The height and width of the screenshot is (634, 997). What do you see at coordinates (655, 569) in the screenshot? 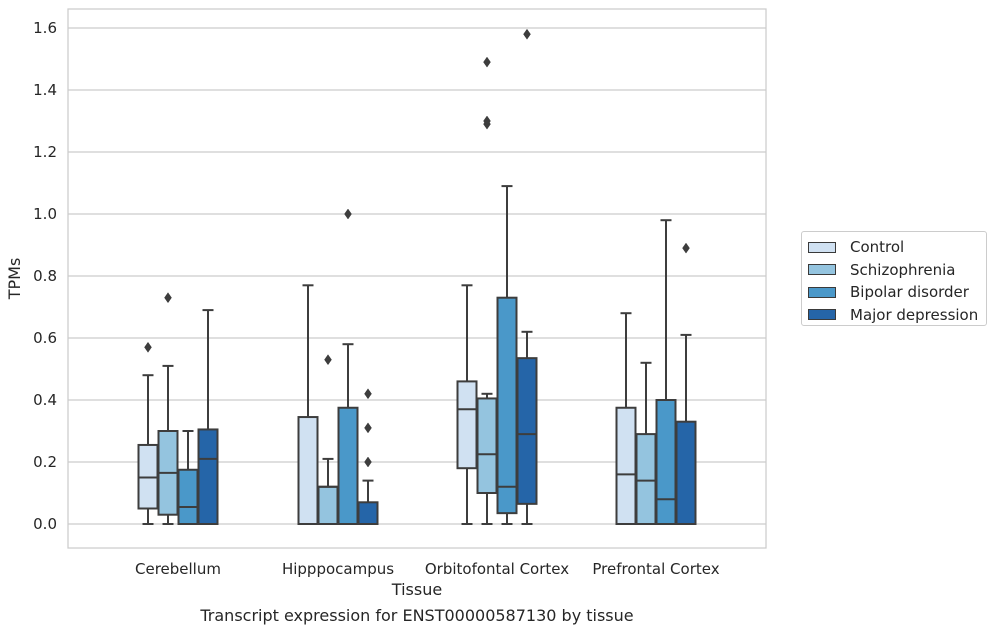
I see `x-tick-label: Prefrontal Cortex` at bounding box center [655, 569].